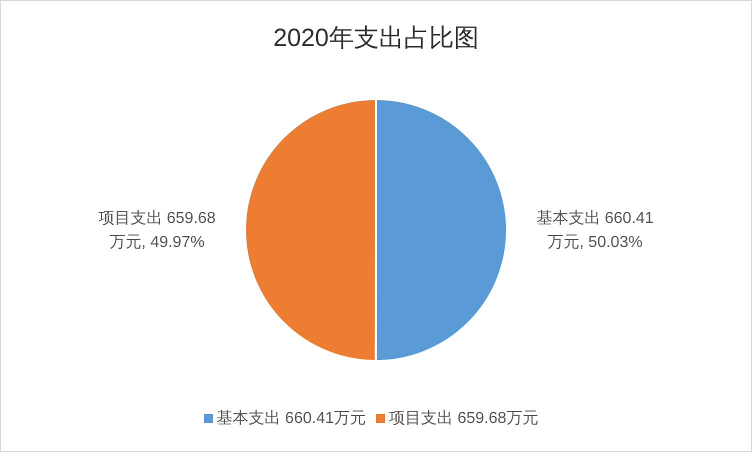  I want to click on legend-label: 基本支出 660.41万元, so click(291, 418).